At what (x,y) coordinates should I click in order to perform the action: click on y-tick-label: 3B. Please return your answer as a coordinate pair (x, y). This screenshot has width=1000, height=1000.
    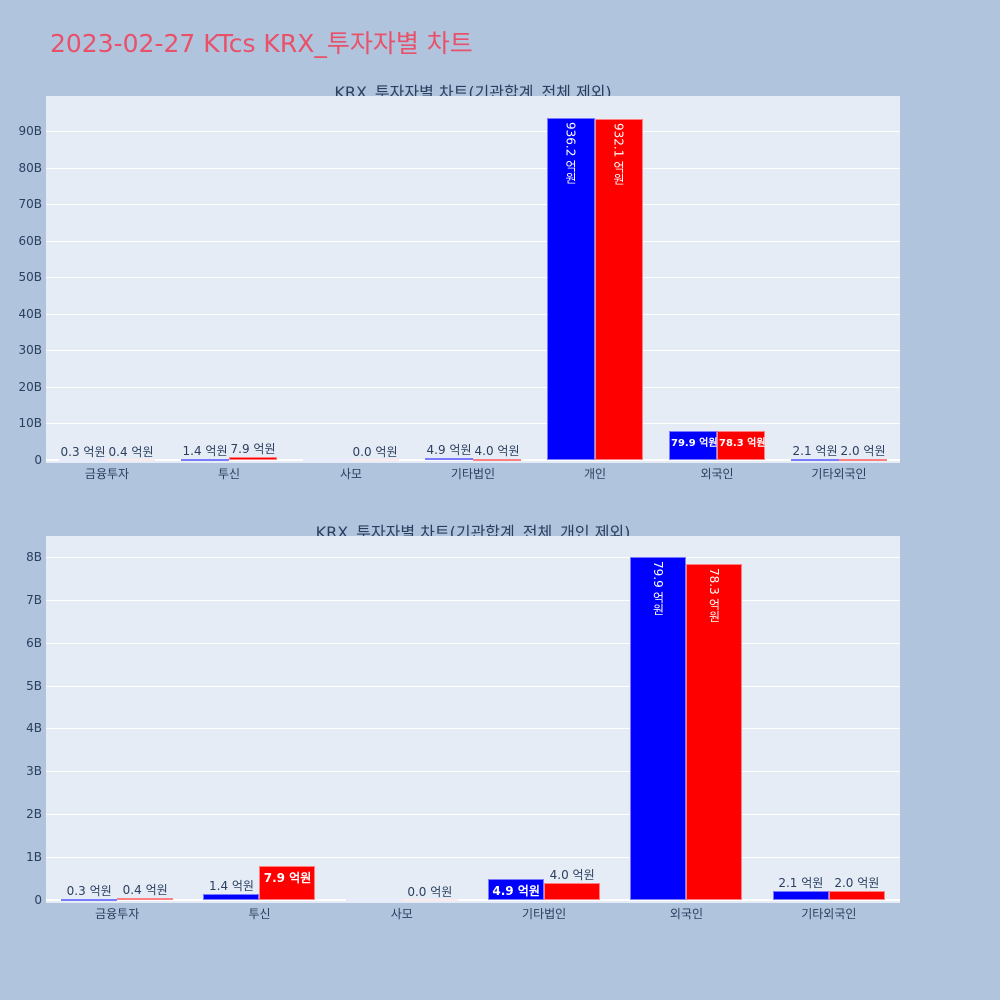
    Looking at the image, I should click on (34, 771).